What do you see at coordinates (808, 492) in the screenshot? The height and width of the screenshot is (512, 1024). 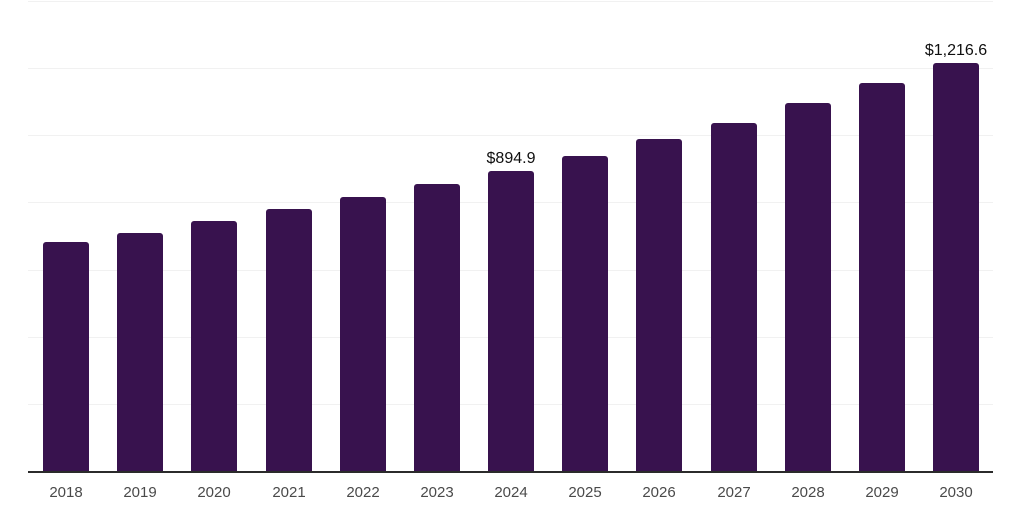 I see `x-tick-2028: 2028` at bounding box center [808, 492].